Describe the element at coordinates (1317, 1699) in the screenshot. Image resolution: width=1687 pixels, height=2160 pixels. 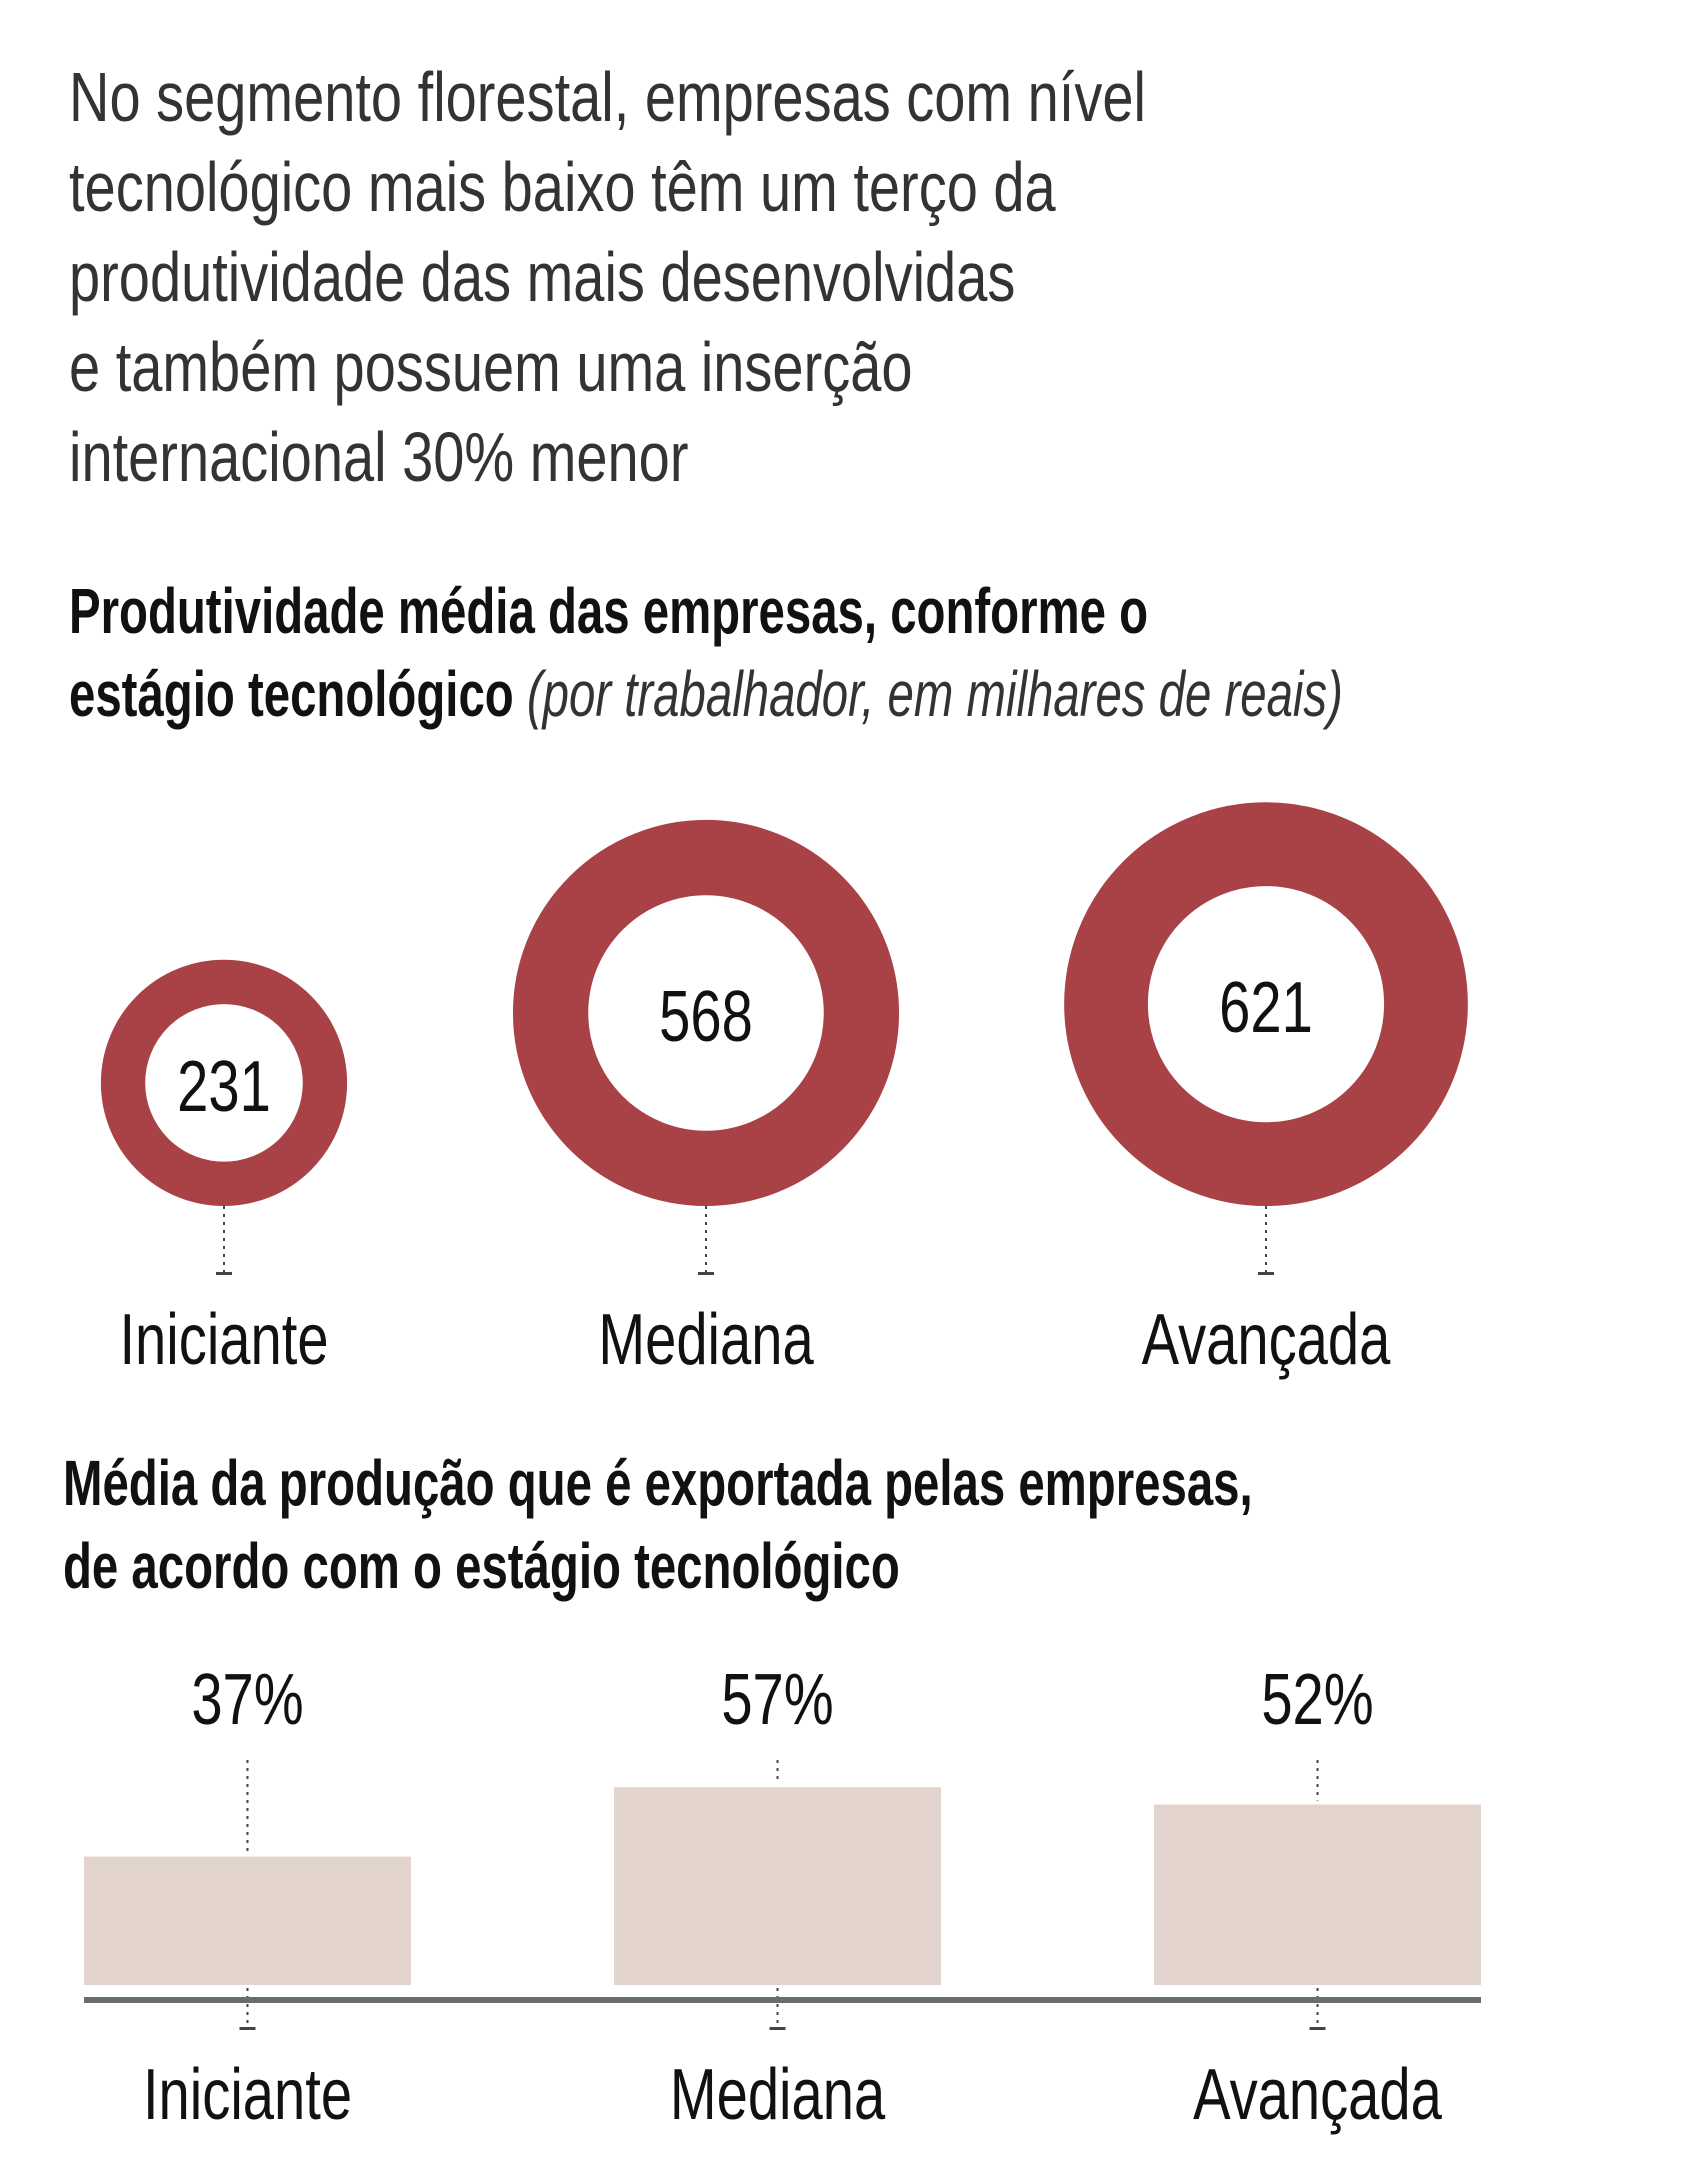
I see `bar-value-label: 52%` at that location.